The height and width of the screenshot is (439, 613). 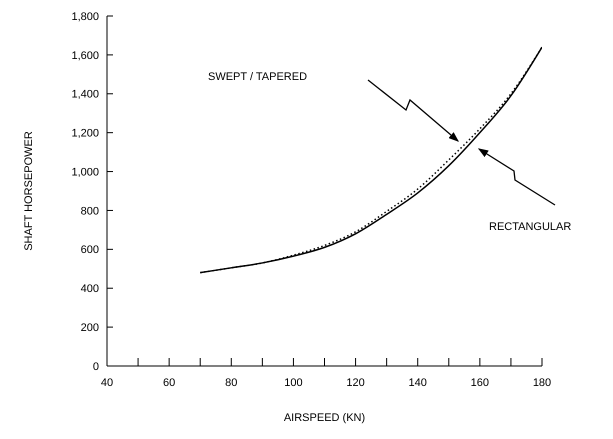 I want to click on y-tick-label: 1,600, so click(x=85, y=56).